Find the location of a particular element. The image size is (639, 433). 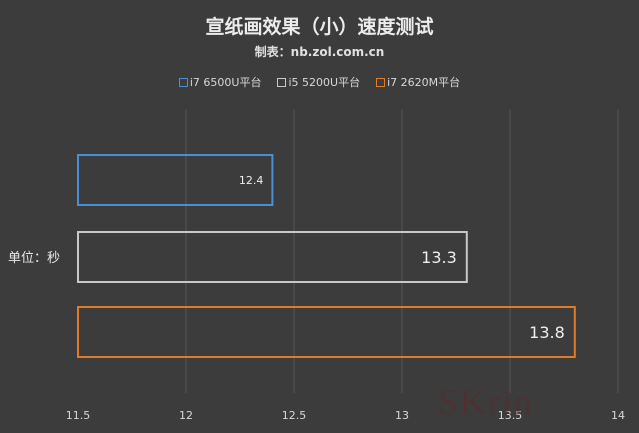

chart-title: 宣纸画效果（小）速度测试 is located at coordinates (319, 27).